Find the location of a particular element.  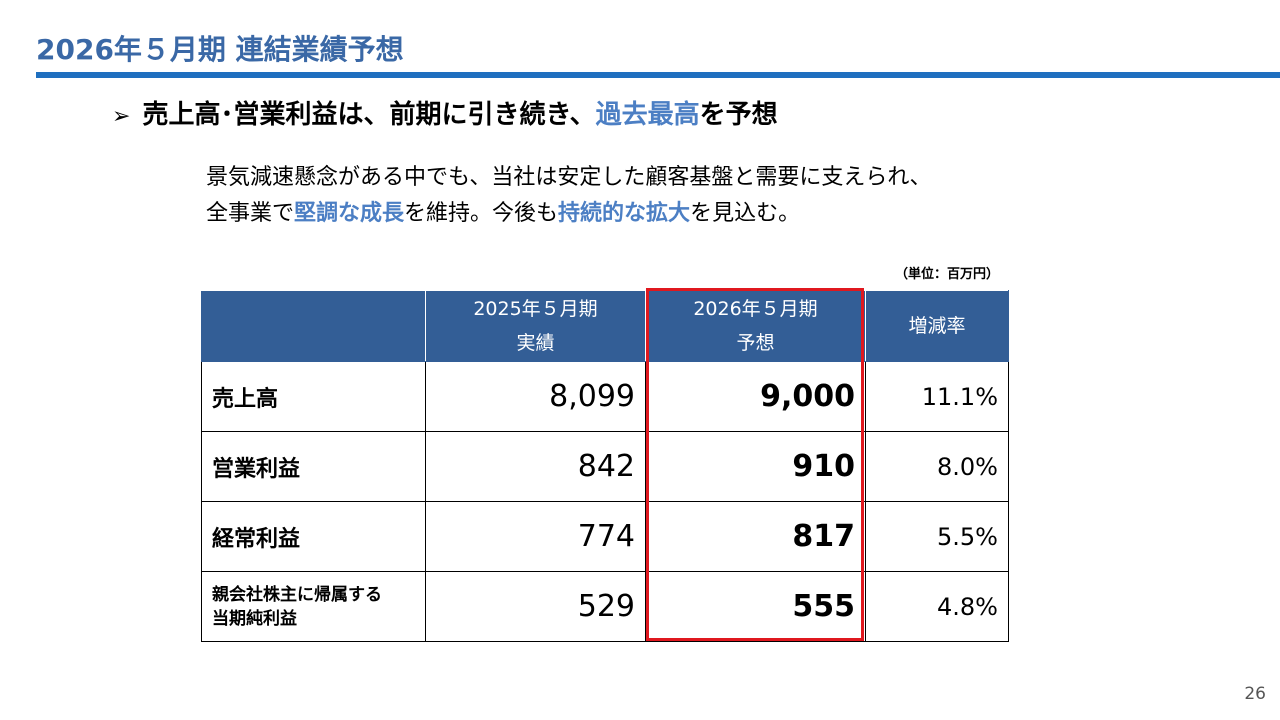

header-period: 2026年５月期 is located at coordinates (755, 309).